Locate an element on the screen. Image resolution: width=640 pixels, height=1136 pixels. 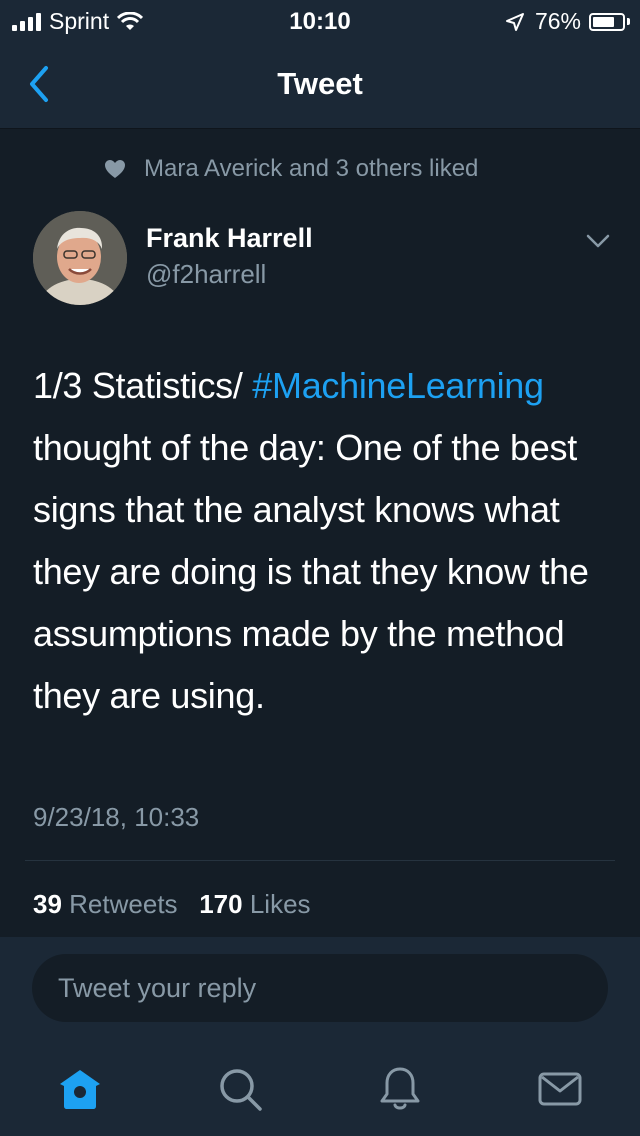
chevron-down-icon is located at coordinates (598, 241).